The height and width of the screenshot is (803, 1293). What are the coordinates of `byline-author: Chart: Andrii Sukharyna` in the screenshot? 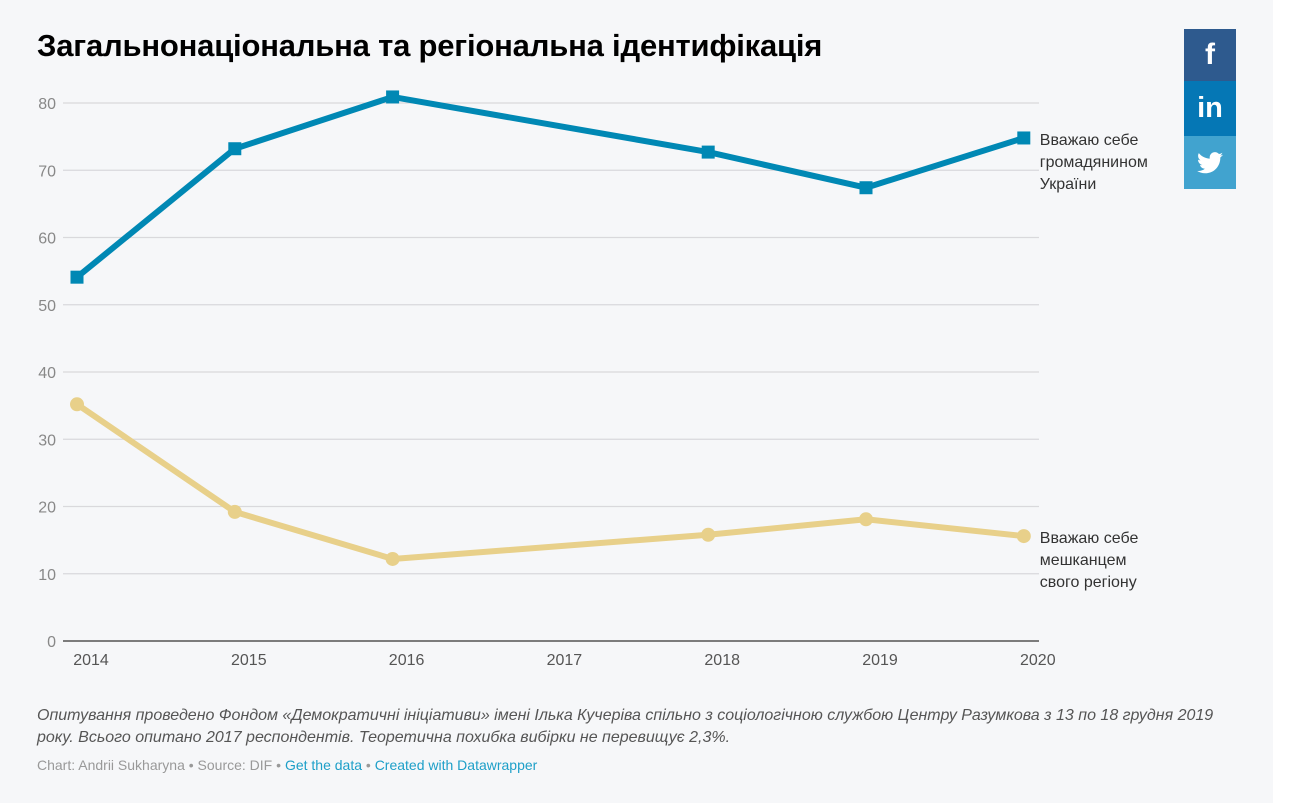 It's located at (111, 765).